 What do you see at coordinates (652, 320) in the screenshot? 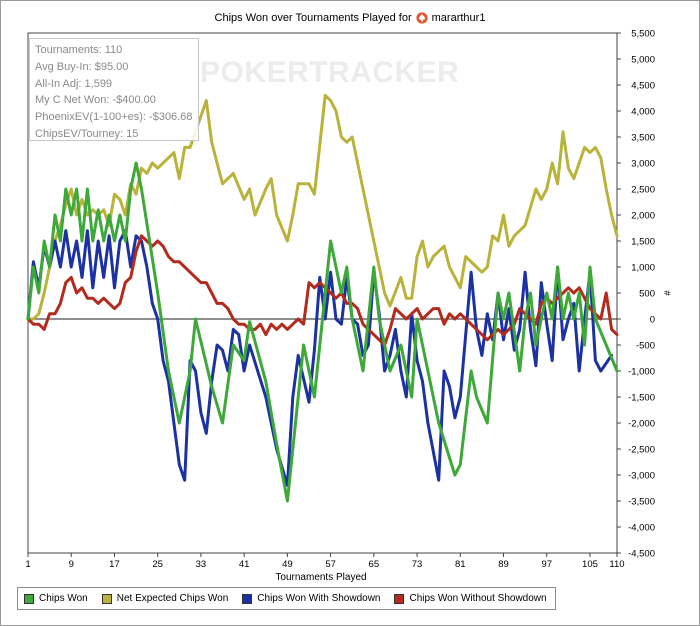
I see `y-tick-label: 0` at bounding box center [652, 320].